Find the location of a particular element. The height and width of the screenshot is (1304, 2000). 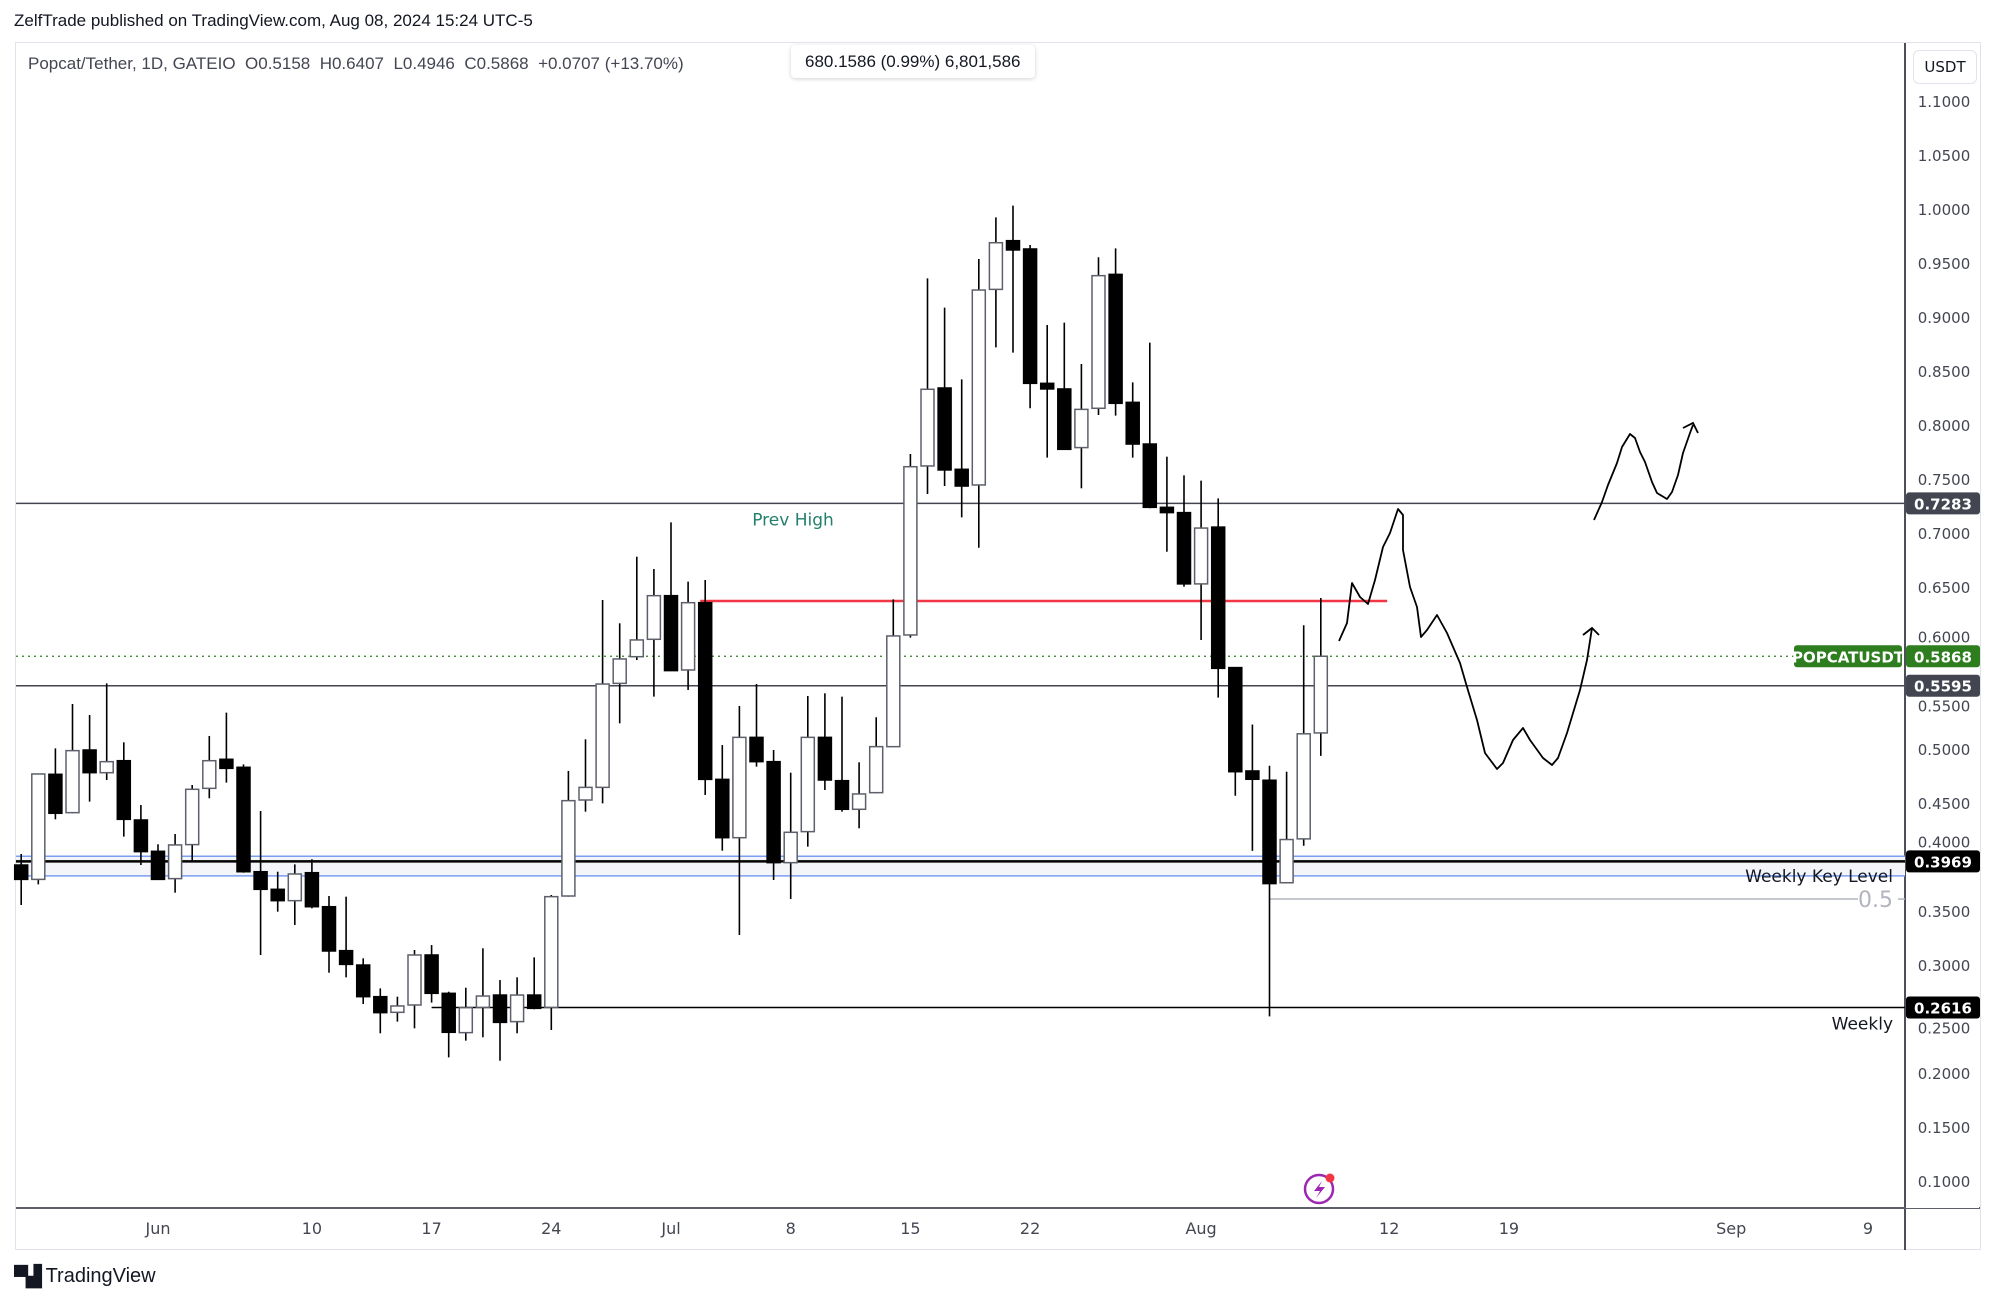

currency-button: USDT is located at coordinates (1945, 67).